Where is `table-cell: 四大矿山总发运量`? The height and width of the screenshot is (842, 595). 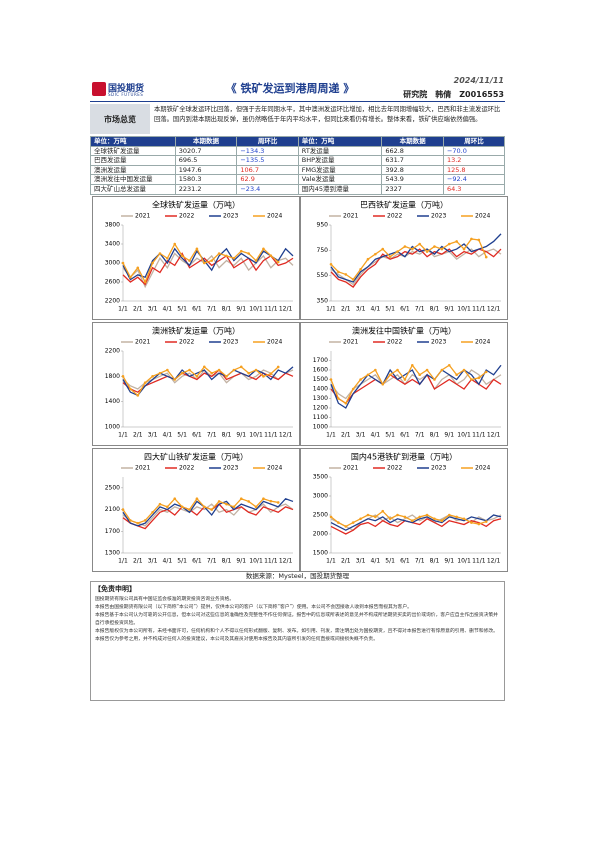
table-cell: 四大矿山总发运量 is located at coordinates (133, 189).